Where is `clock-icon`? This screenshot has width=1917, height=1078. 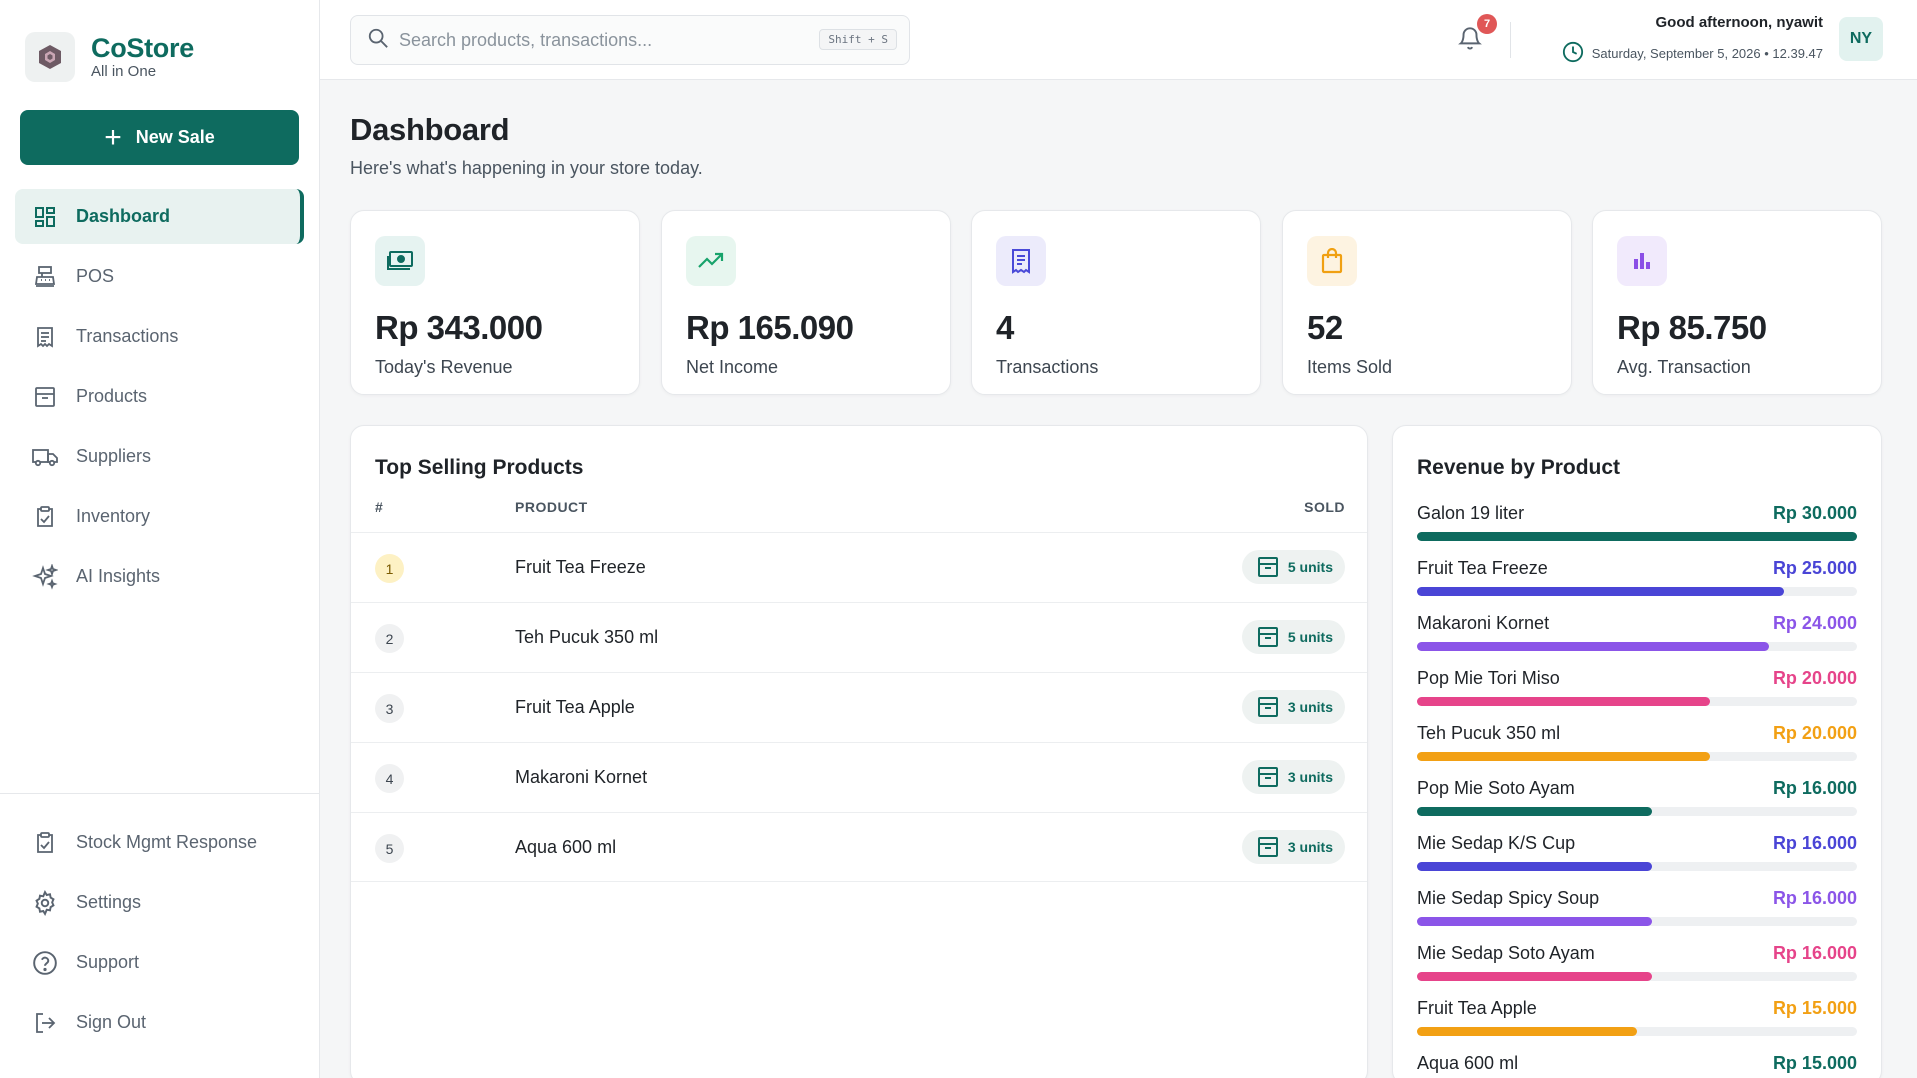
clock-icon is located at coordinates (1573, 53).